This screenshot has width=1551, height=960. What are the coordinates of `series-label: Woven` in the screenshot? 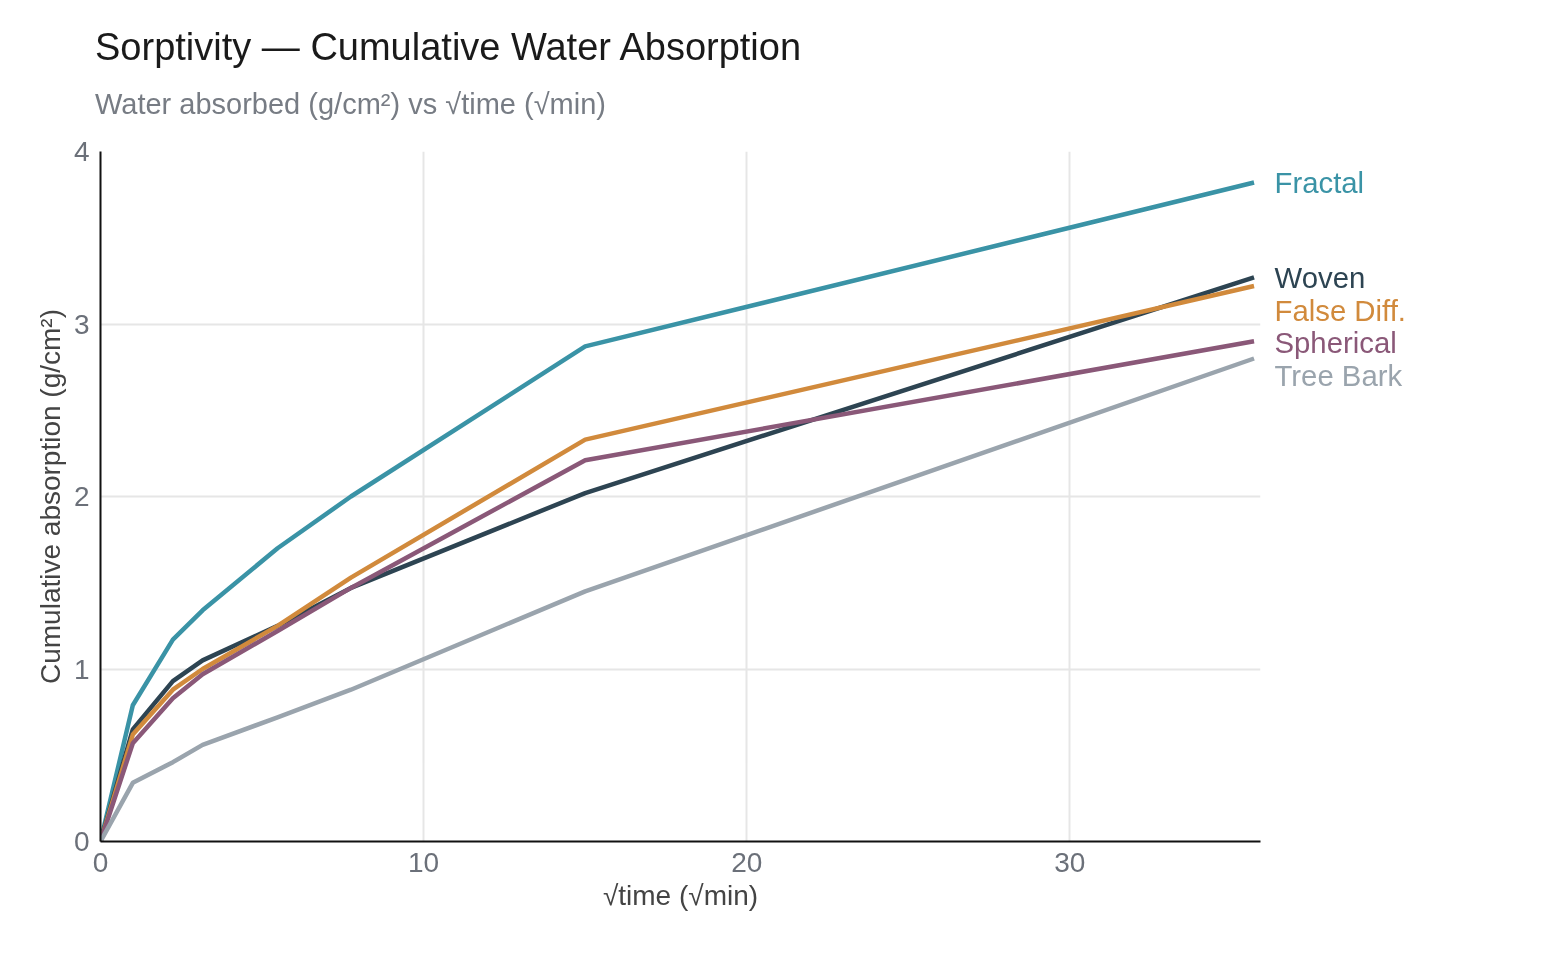 It's located at (1320, 277).